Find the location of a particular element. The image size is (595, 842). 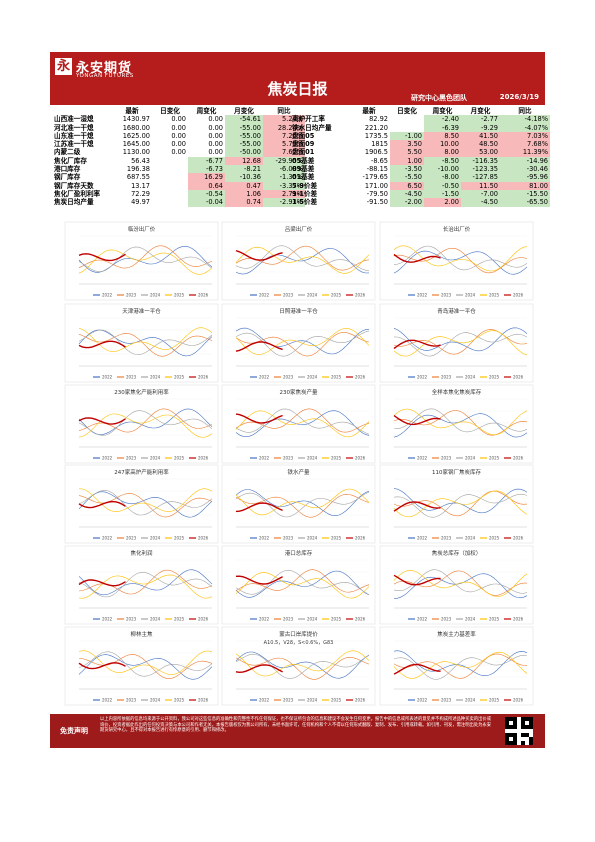

chart-title: 230家焦炭产量 is located at coordinates (299, 392).